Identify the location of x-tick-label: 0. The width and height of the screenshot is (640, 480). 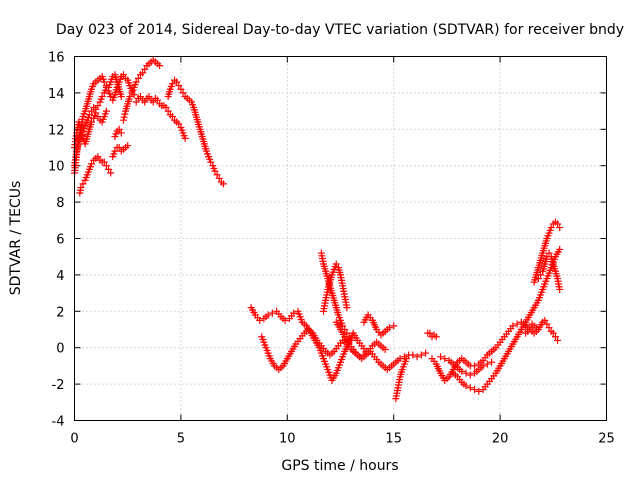
(74, 439).